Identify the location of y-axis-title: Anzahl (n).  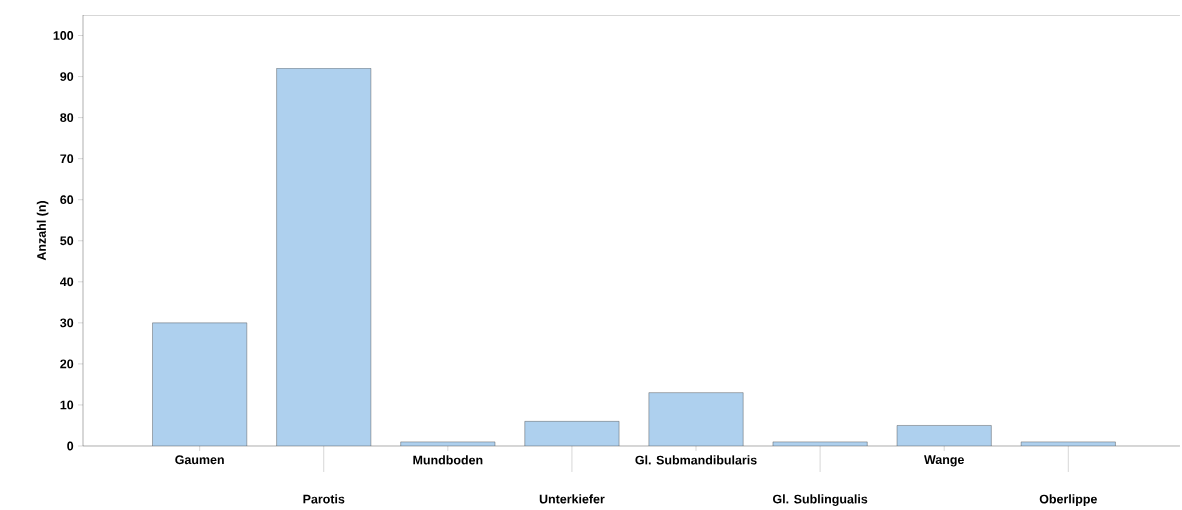
(42, 230).